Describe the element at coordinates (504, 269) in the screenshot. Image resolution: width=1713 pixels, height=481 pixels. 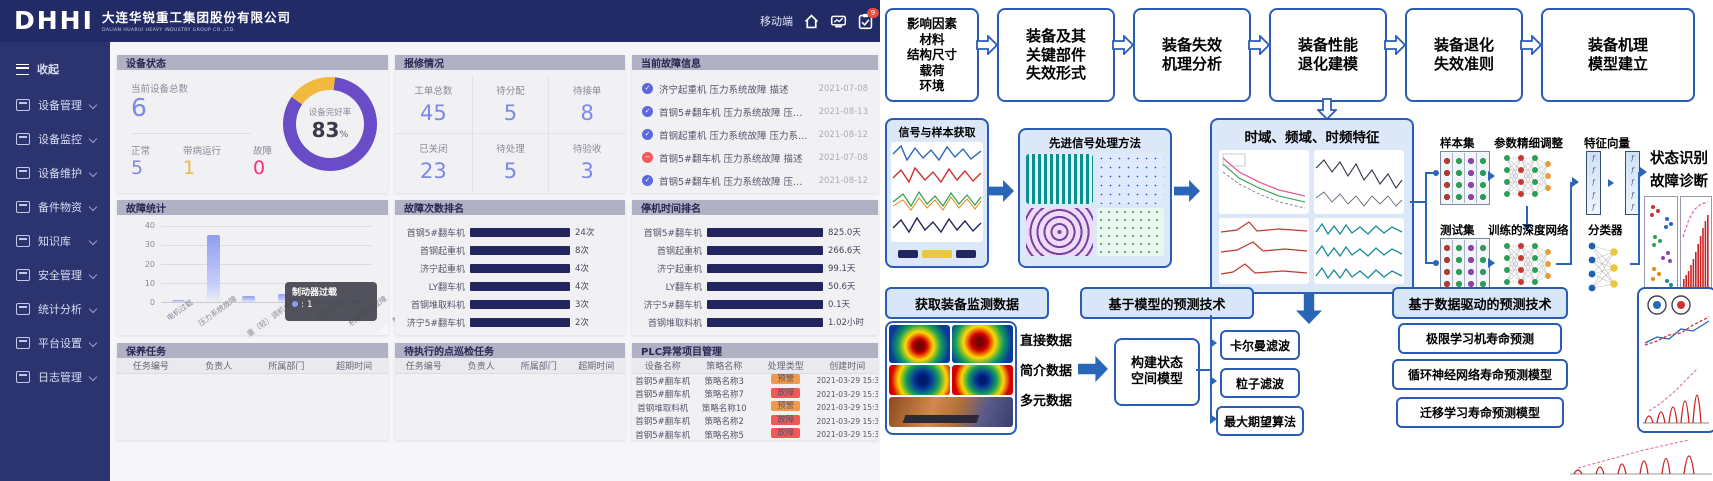
I see `rank-row: 济宁起重机 4次` at that location.